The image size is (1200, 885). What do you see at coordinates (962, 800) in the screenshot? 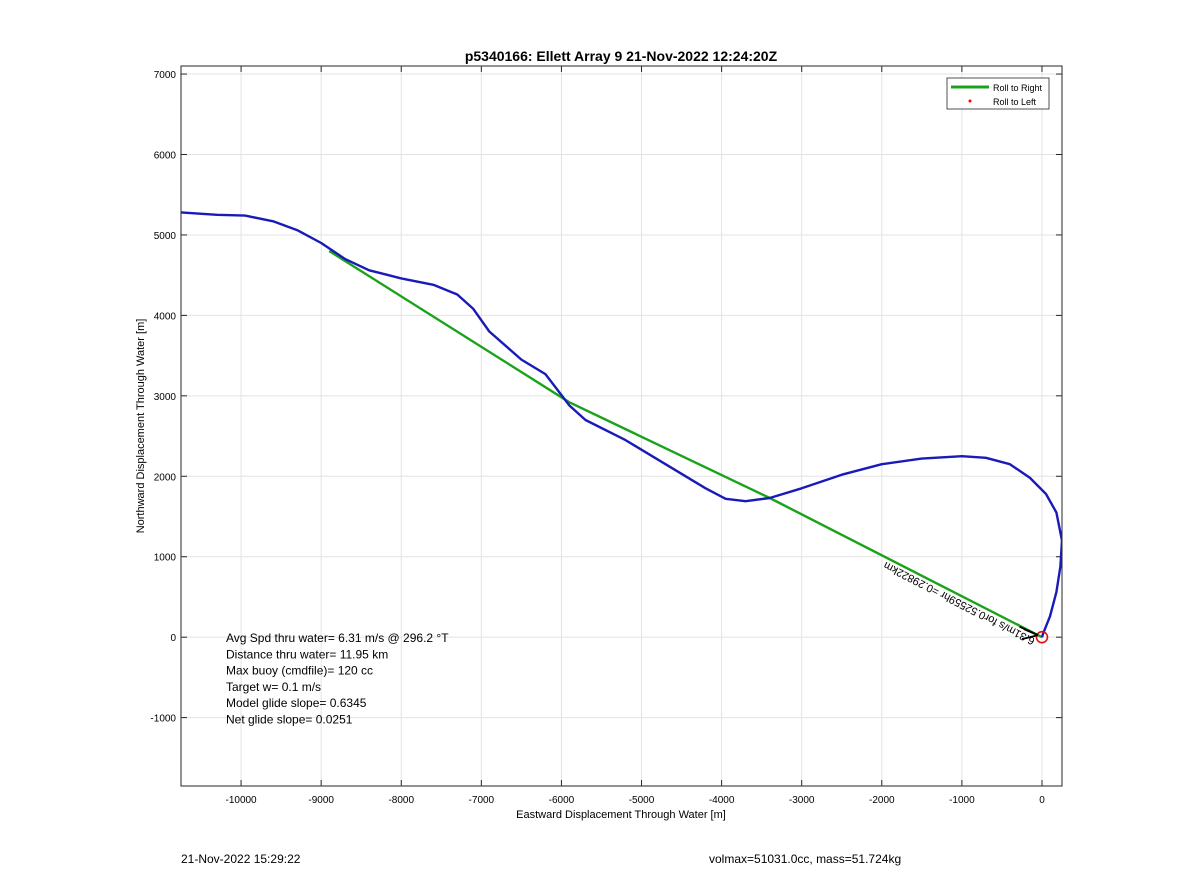
I see `x-tick-label: -1000` at bounding box center [962, 800].